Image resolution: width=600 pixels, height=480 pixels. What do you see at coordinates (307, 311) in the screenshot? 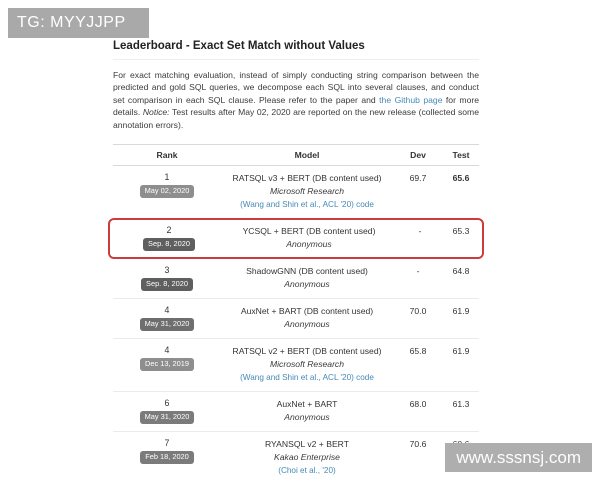
I see `model-name: AuxNet + BART (DB content used)` at bounding box center [307, 311].